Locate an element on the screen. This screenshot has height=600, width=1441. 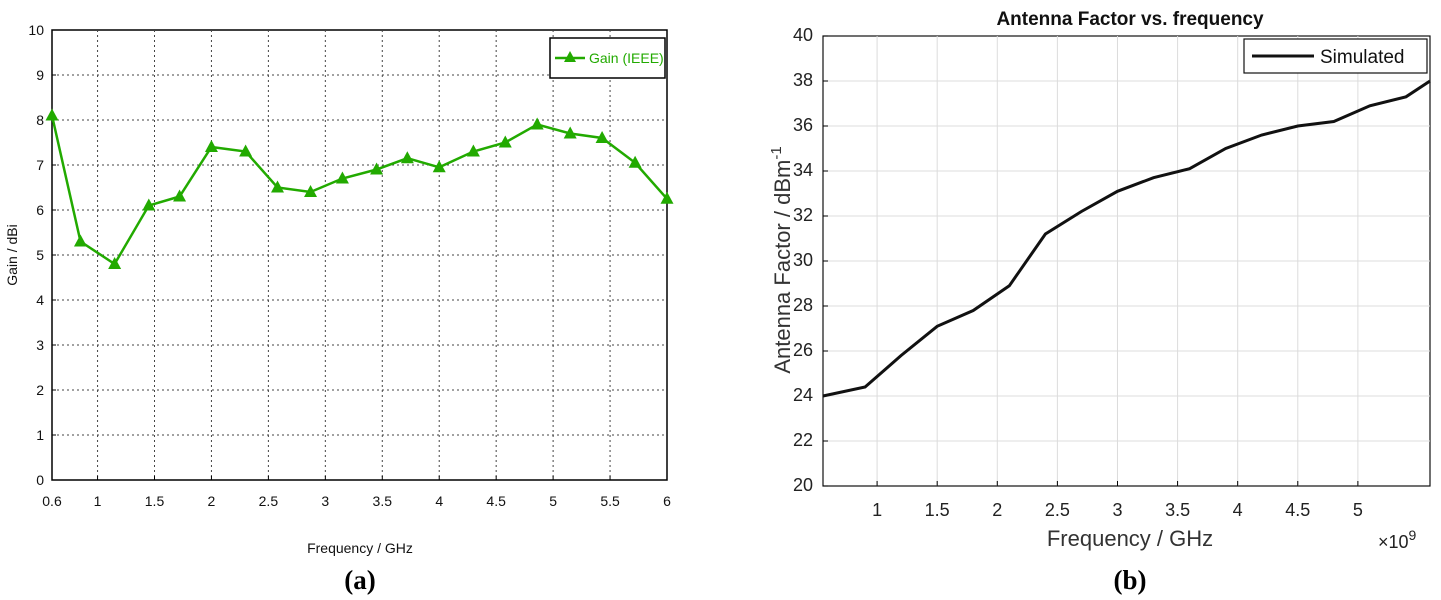
gain-legend-label: Gain (IEEE) is located at coordinates (626, 58).